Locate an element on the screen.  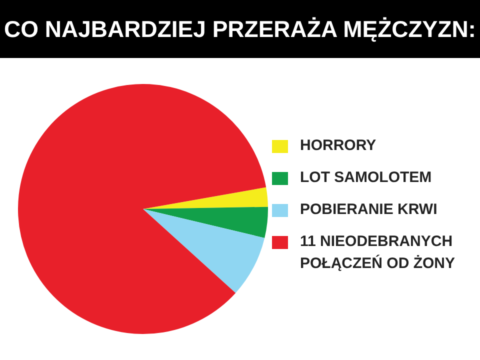
legend-label: 11 NIEODEBRANYCH POŁĄCZEŃ OD ŻONY is located at coordinates (378, 253).